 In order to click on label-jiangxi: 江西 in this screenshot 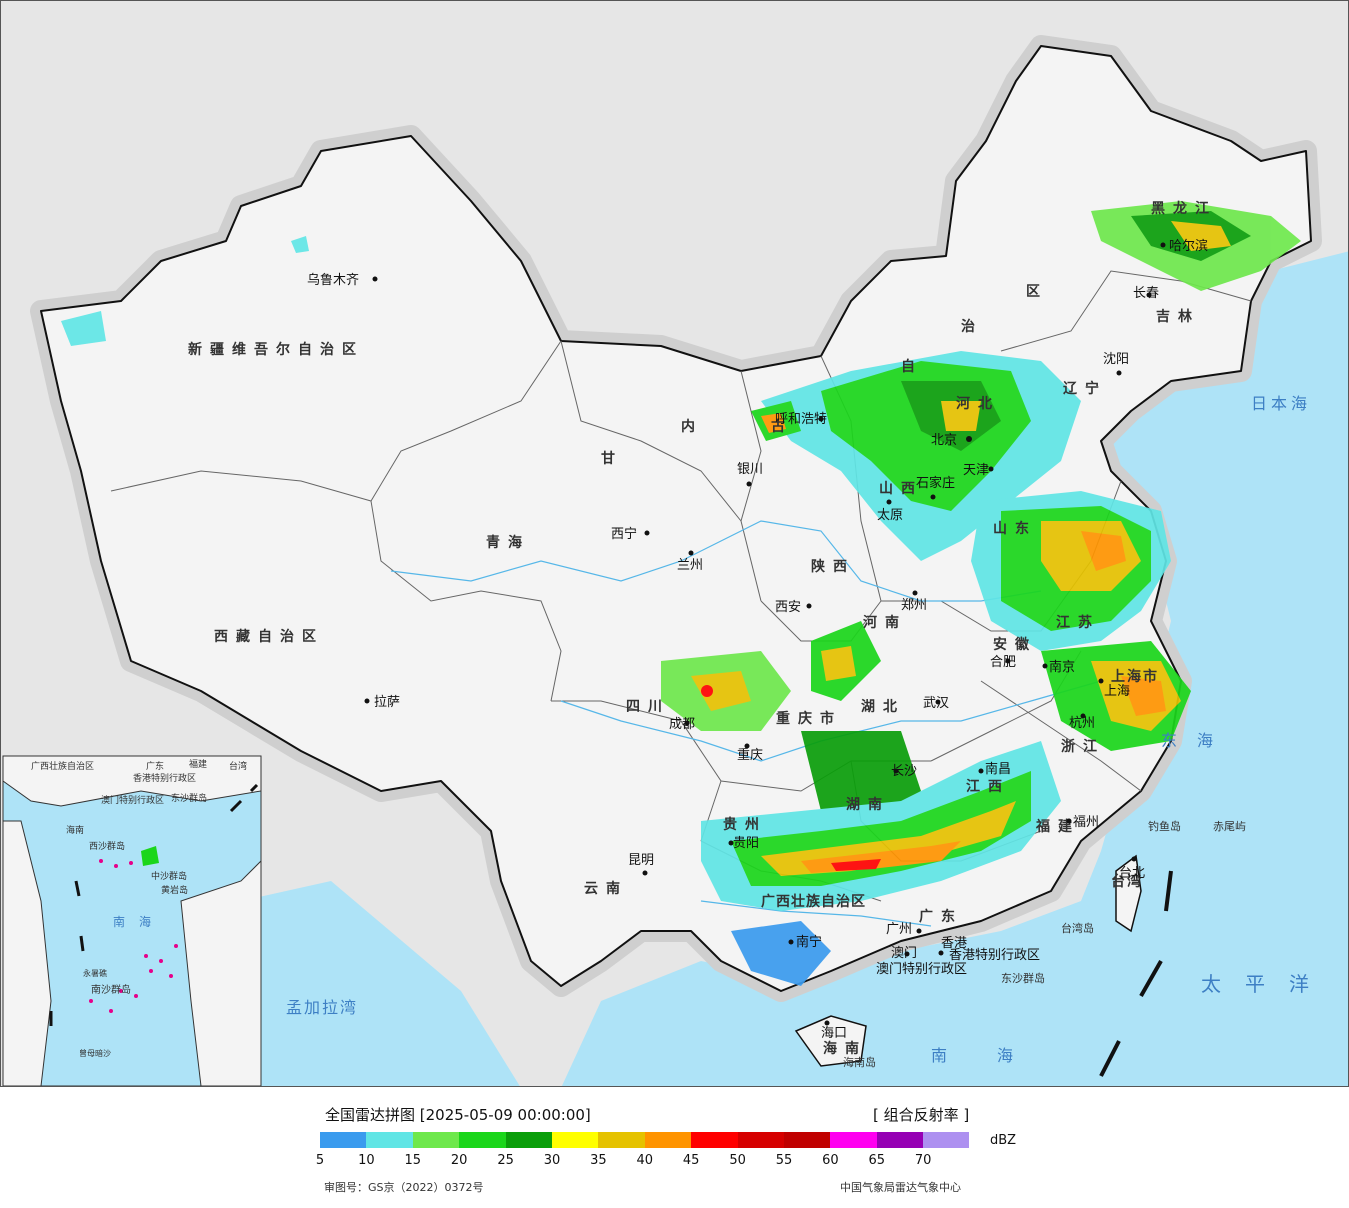, I will do `click(988, 786)`.